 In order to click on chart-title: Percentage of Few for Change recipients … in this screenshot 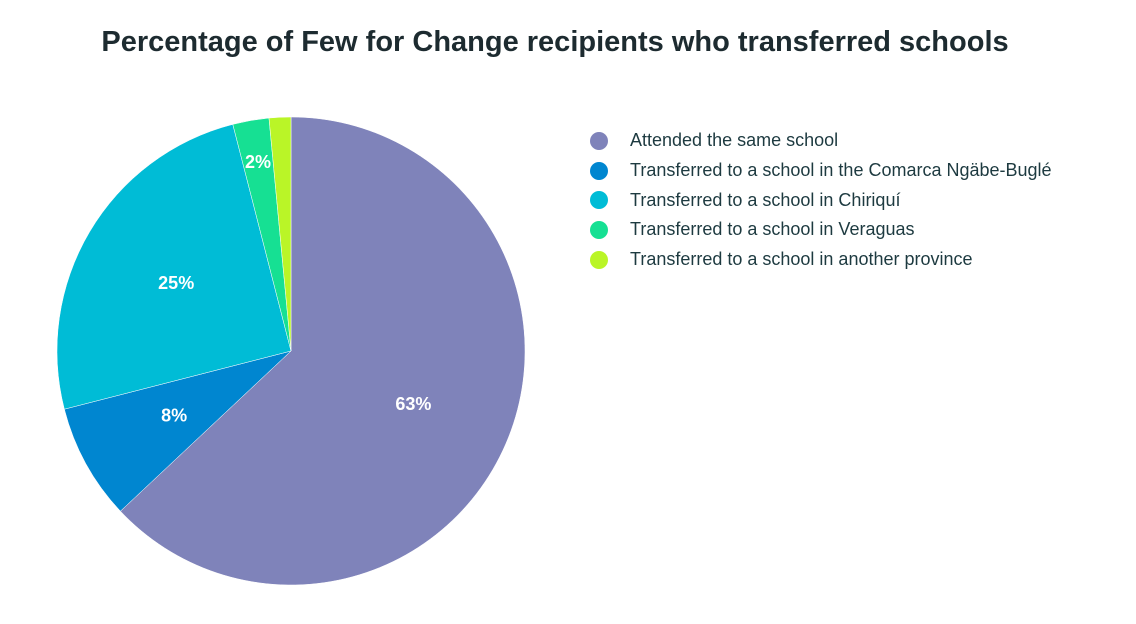, I will do `click(555, 42)`.